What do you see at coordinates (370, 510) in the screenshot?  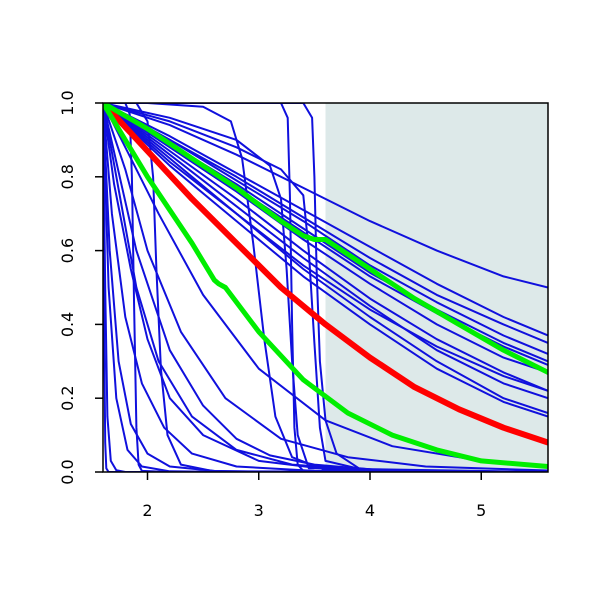 I see `x-tick-label: 4` at bounding box center [370, 510].